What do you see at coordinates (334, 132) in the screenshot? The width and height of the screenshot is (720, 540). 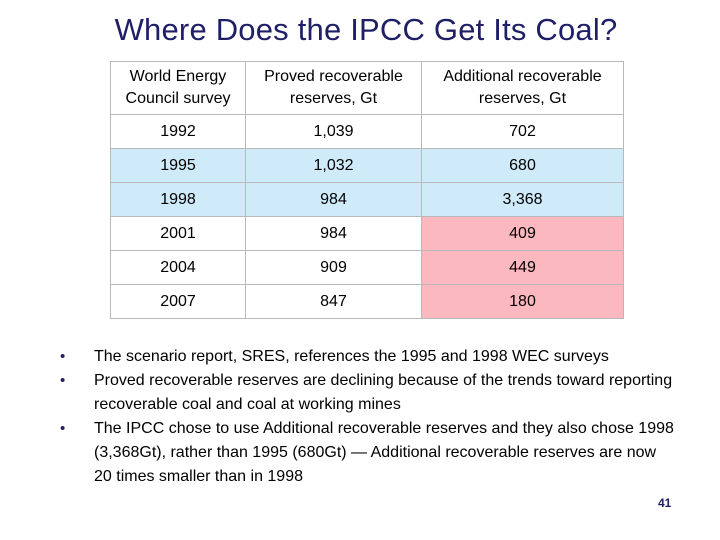 I see `cell-proved: 1,039` at bounding box center [334, 132].